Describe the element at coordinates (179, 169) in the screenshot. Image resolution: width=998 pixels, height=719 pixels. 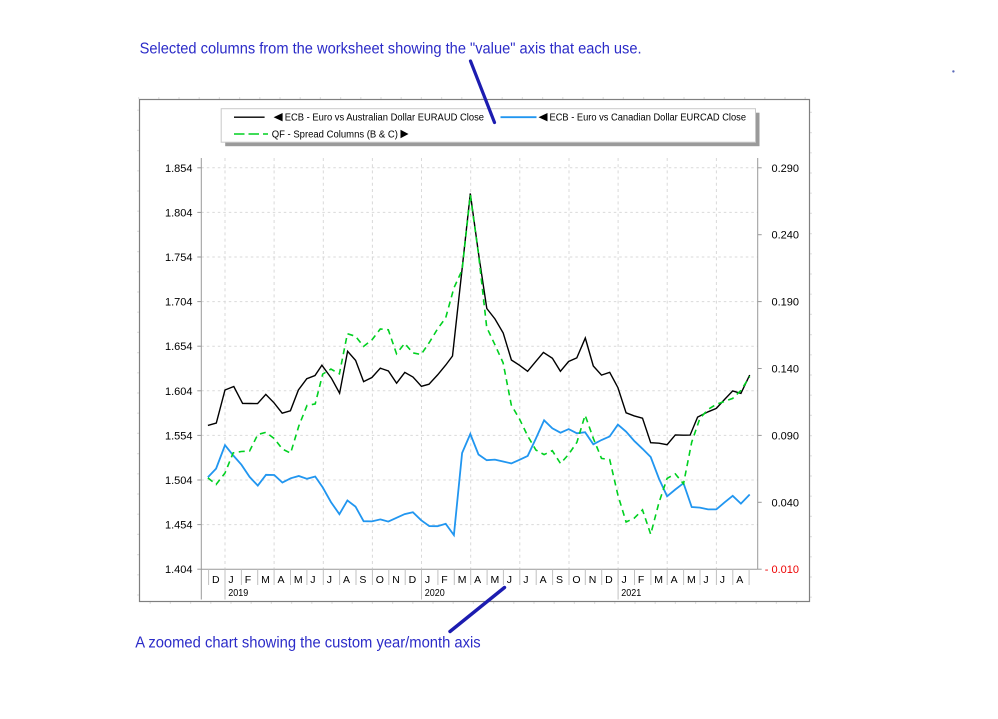
I see `svg-text: 1.854` at that location.